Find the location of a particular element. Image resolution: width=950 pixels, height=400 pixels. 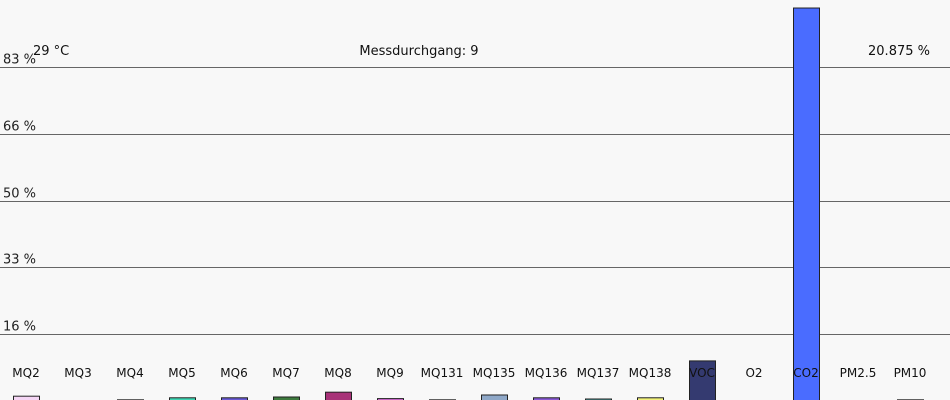

x-tick-label: MQ7 is located at coordinates (285, 373).